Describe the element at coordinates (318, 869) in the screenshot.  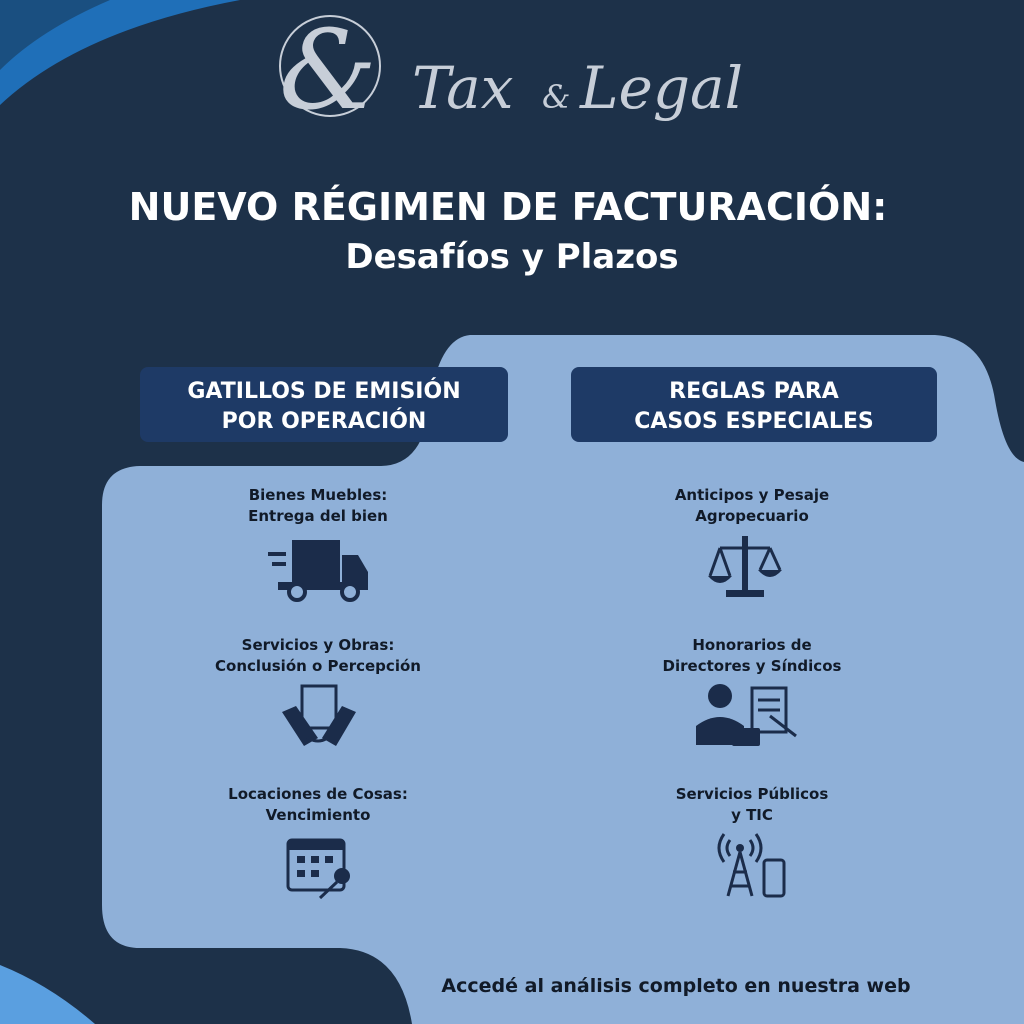
I see `icon-calendar` at that location.